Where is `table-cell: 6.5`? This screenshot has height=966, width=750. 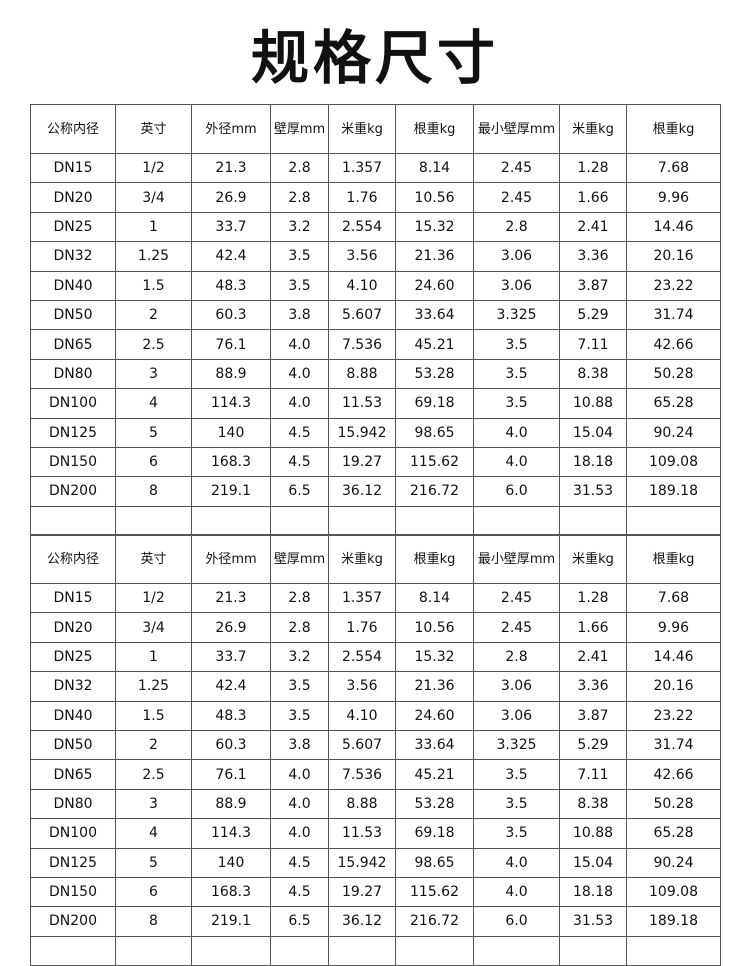 table-cell: 6.5 is located at coordinates (299, 921).